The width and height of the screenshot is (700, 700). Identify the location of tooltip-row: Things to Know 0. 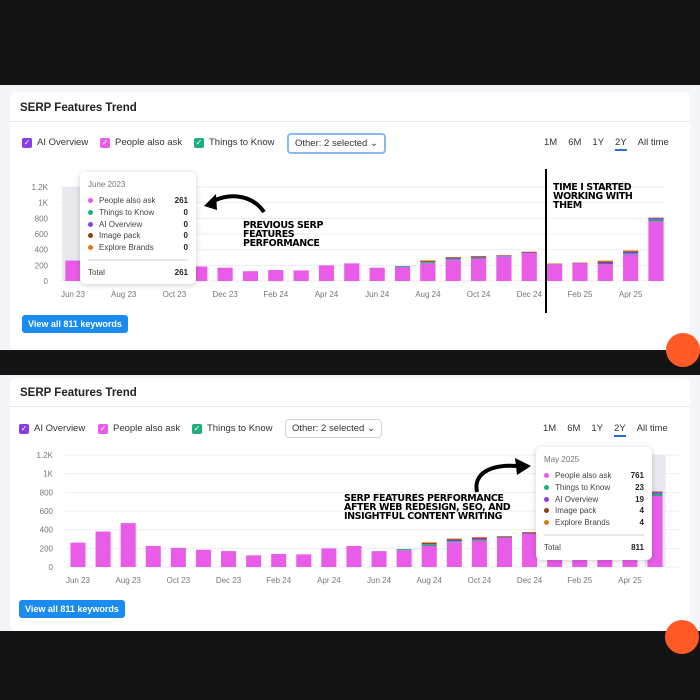
(138, 213).